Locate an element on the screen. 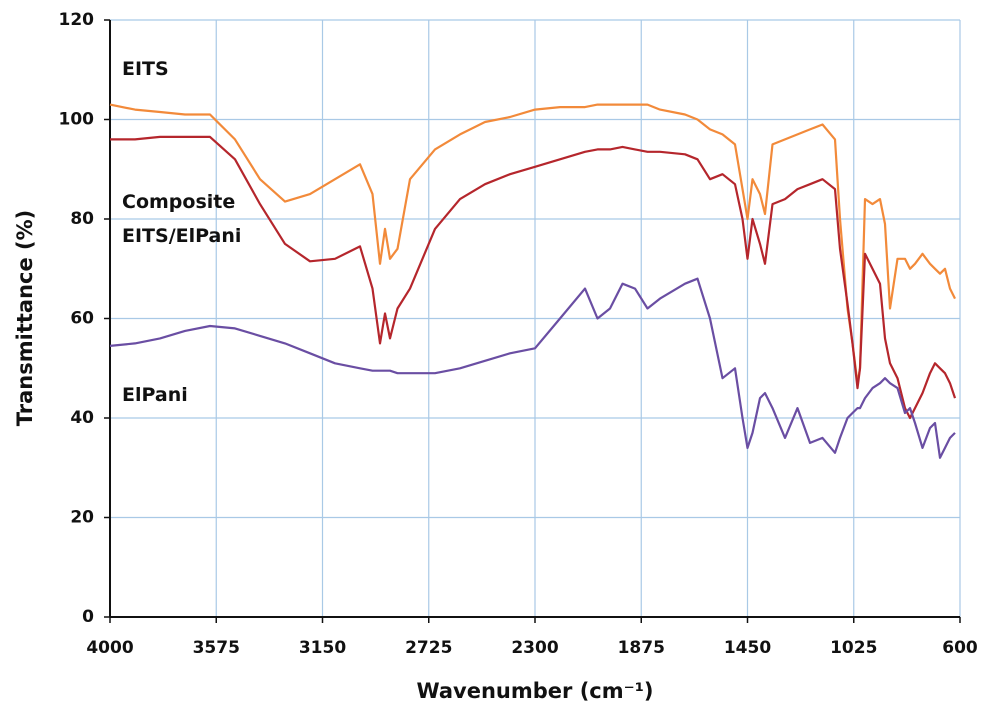 The image size is (993, 709). y-tick-label: 20 is located at coordinates (82, 518).